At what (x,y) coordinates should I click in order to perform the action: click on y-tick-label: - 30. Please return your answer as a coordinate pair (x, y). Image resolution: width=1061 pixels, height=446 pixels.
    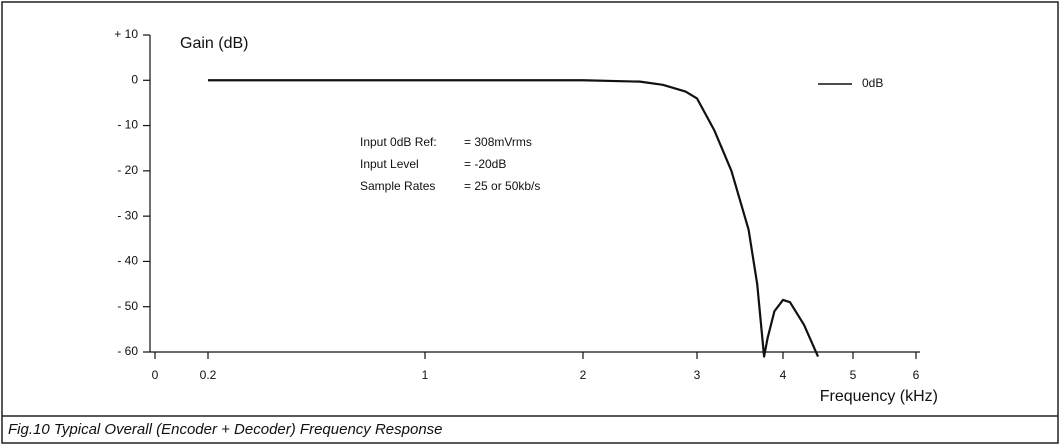
    Looking at the image, I should click on (127, 215).